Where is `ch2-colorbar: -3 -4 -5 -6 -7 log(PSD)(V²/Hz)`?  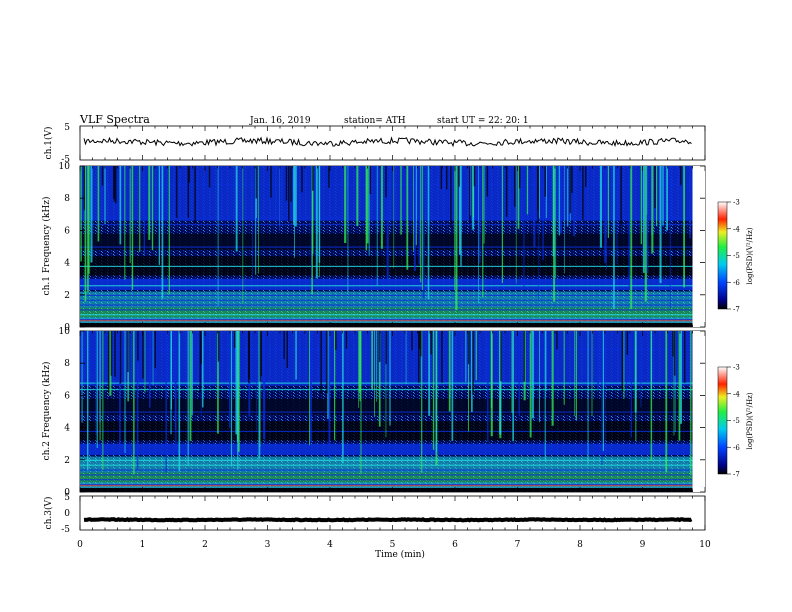 ch2-colorbar: -3 -4 -5 -6 -7 log(PSD)(V²/Hz) is located at coordinates (735, 421).